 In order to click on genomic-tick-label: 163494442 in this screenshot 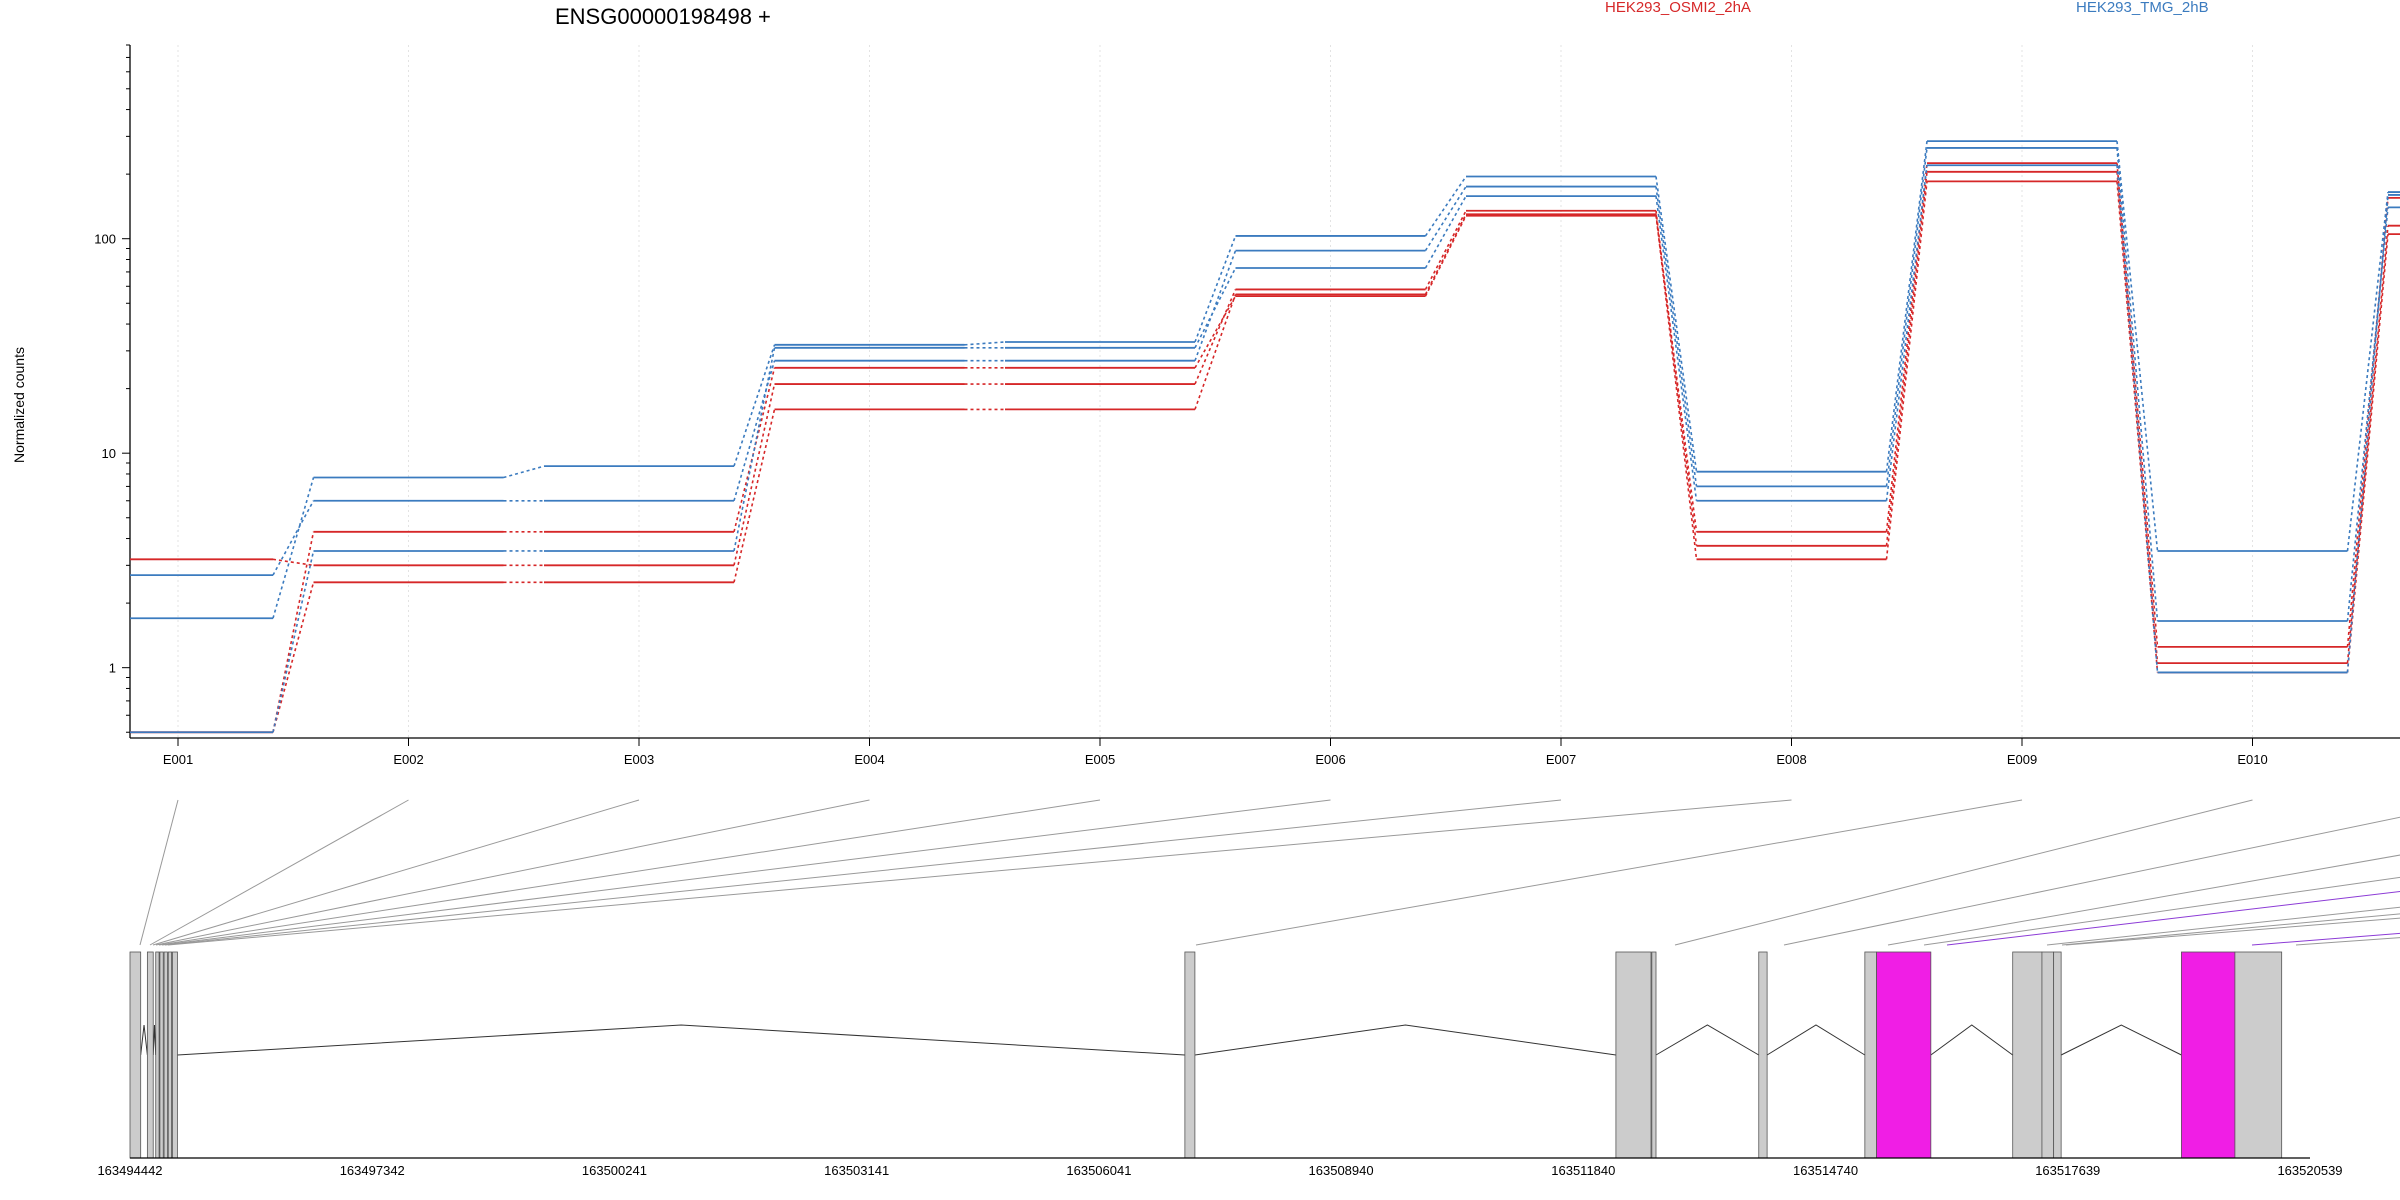, I will do `click(129, 1170)`.